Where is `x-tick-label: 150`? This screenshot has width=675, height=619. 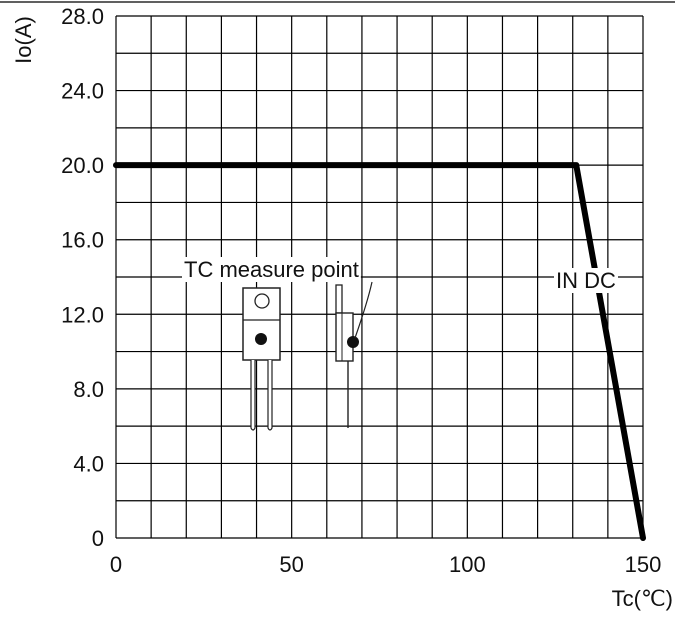
x-tick-label: 150 is located at coordinates (643, 564).